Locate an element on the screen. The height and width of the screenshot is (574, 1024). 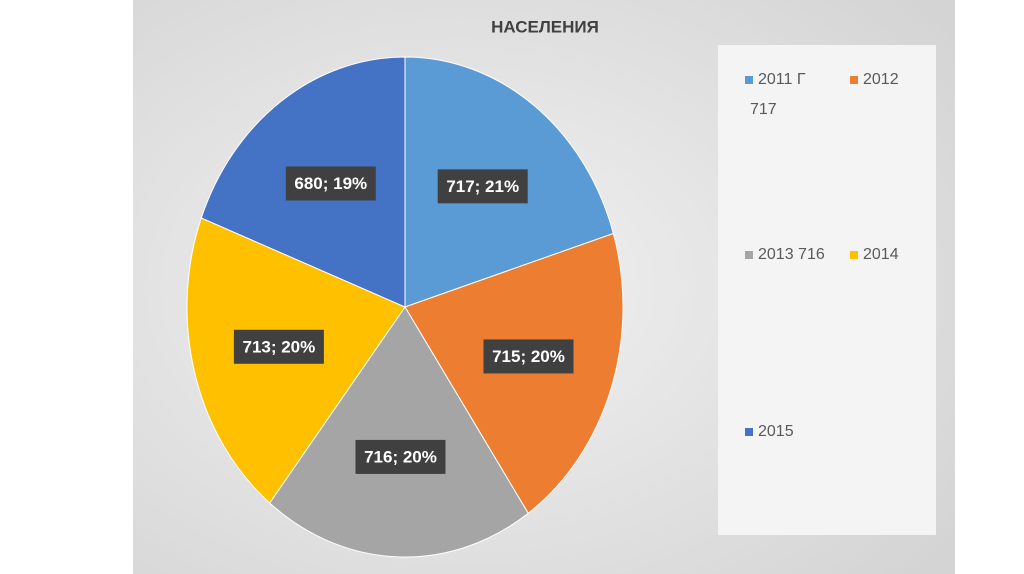
pie-slice is located at coordinates (398, 432).